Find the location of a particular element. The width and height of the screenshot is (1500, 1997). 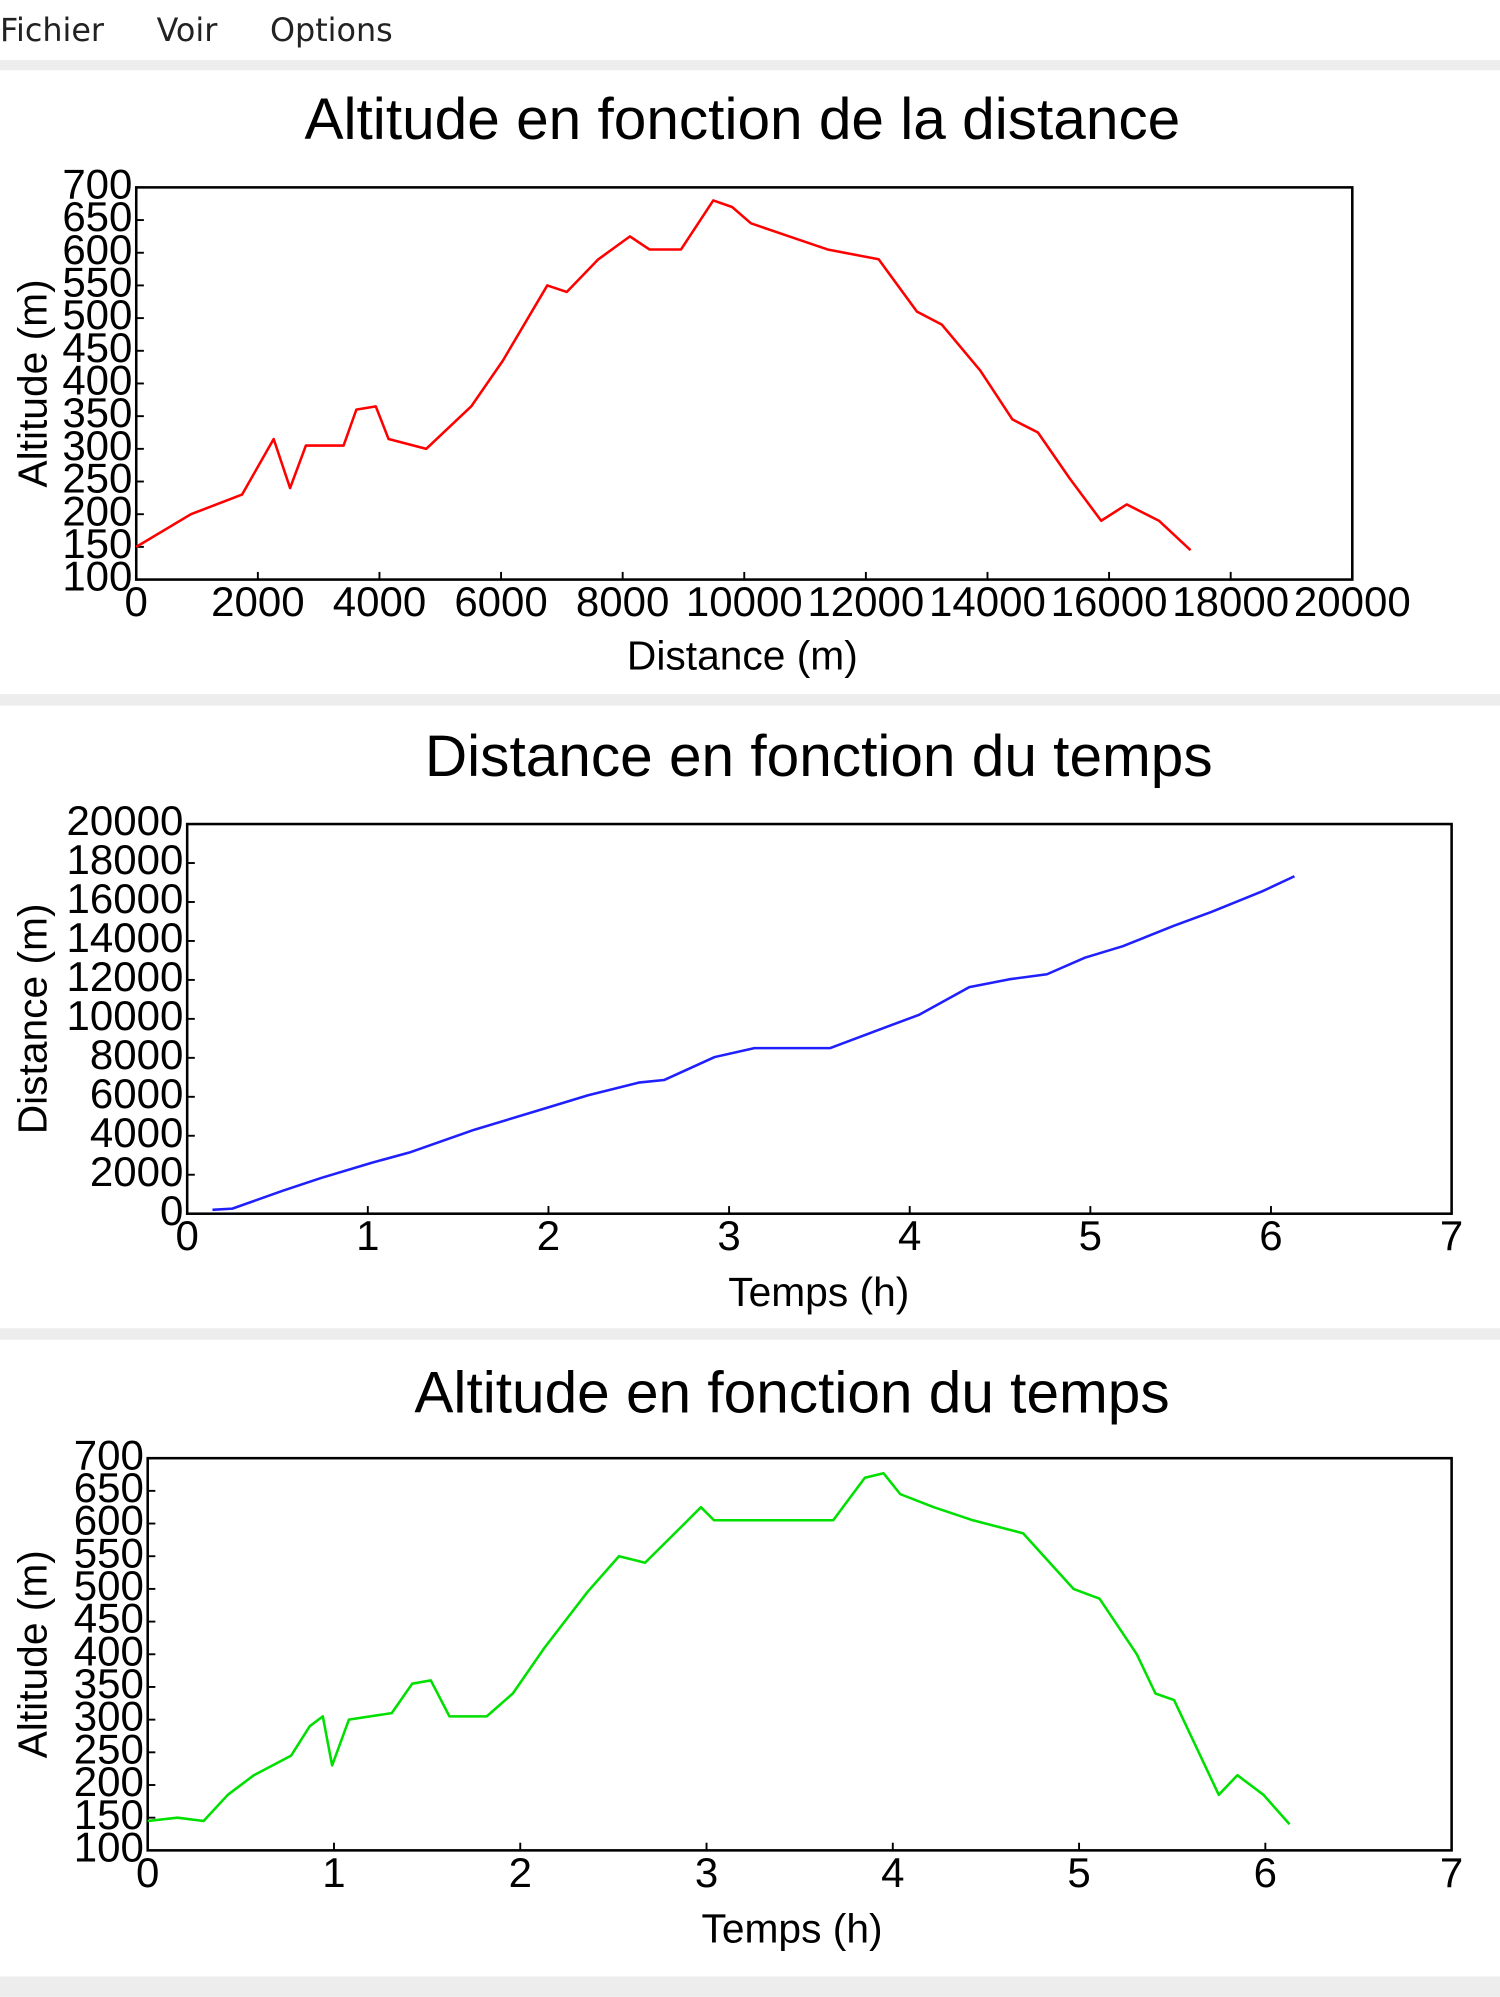

menu-item: Fichier is located at coordinates (52, 30).